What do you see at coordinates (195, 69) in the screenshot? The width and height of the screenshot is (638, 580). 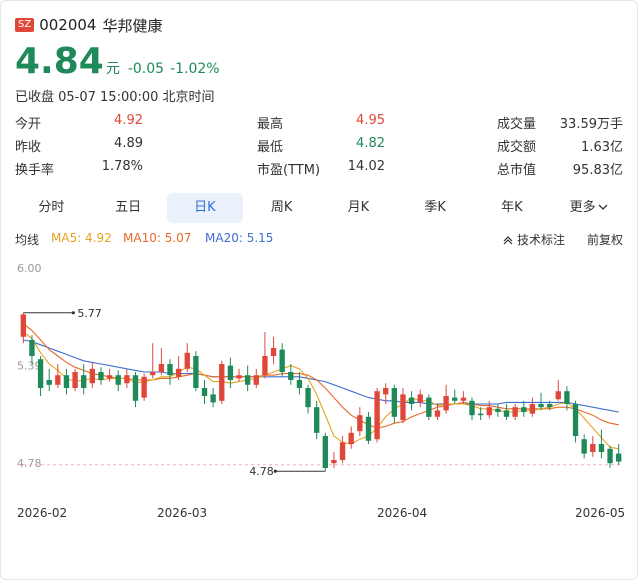 I see `price-change-pct: -1.02%` at bounding box center [195, 69].